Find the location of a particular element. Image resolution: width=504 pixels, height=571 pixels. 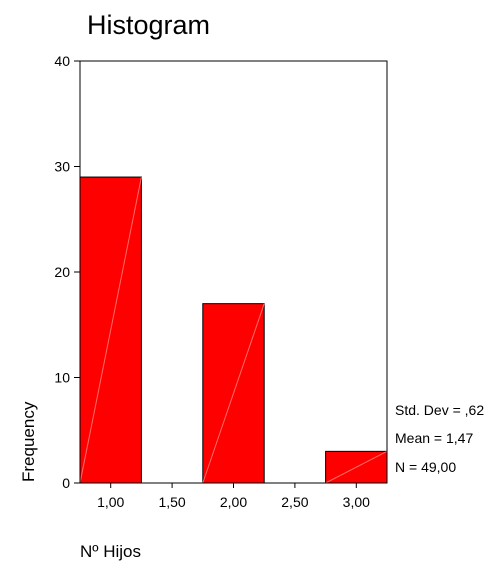

y-tick-label: 20 is located at coordinates (62, 272).